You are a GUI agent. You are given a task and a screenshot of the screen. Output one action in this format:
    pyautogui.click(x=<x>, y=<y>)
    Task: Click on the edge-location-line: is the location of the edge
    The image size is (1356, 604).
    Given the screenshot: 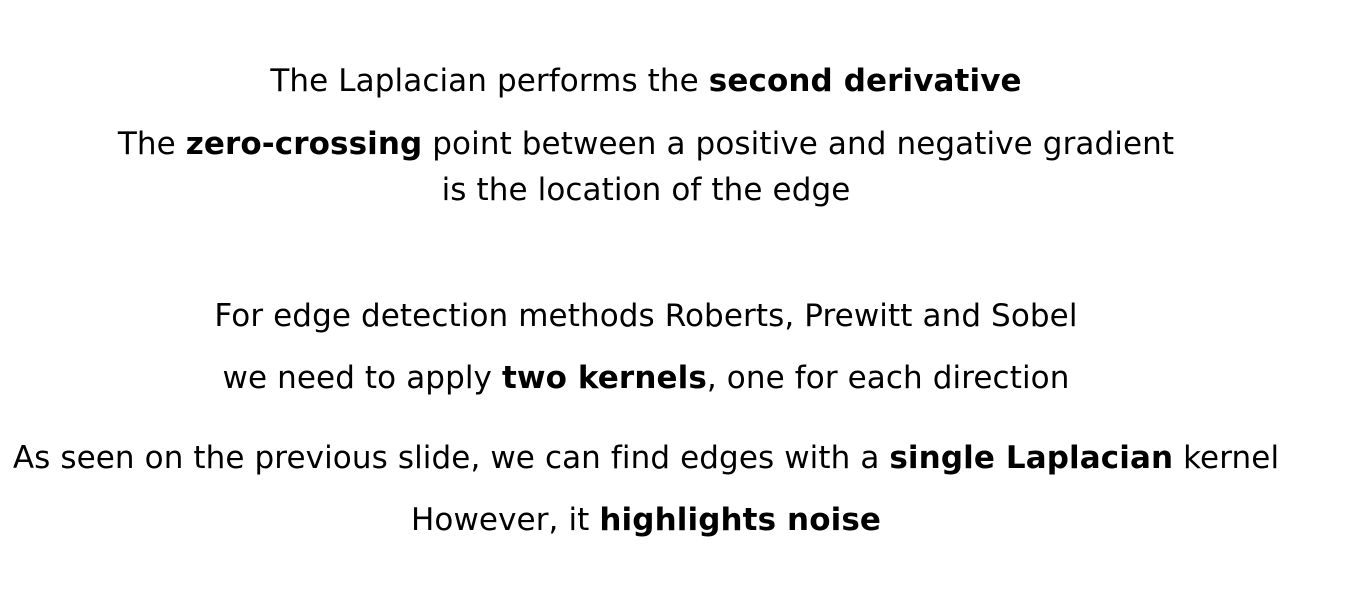 What is the action you would take?
    pyautogui.click(x=646, y=190)
    